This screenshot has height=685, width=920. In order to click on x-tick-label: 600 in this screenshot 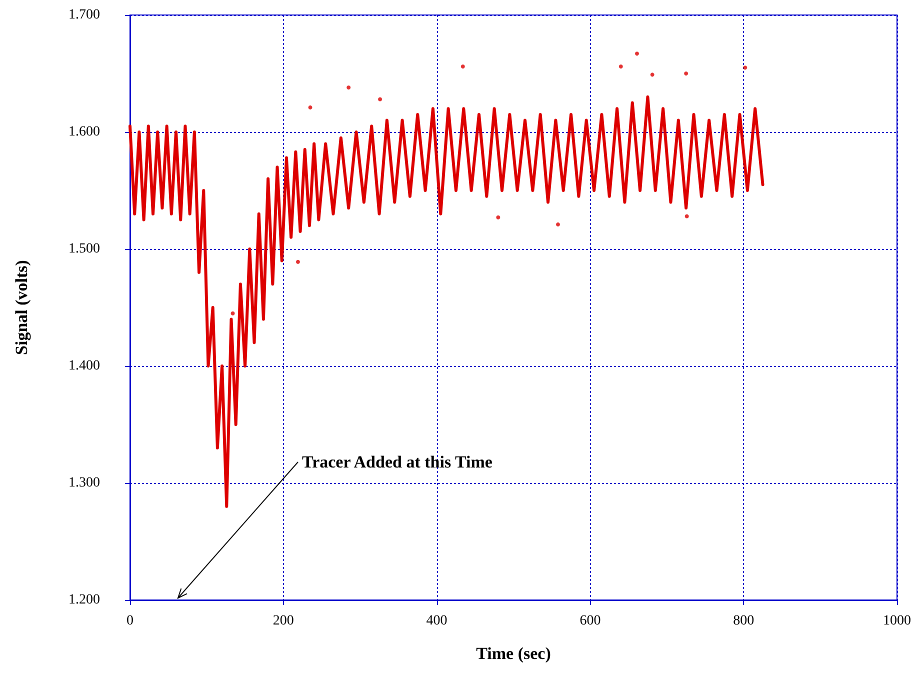, I will do `click(590, 621)`.